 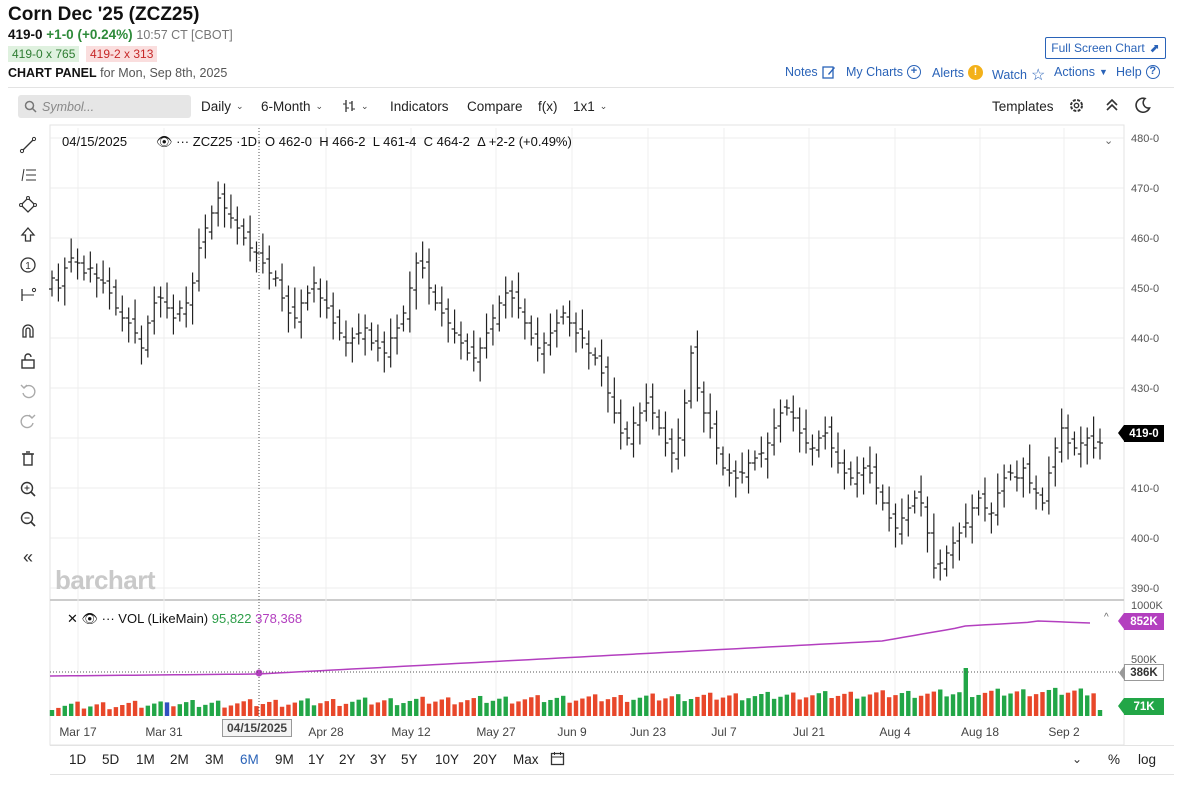 What do you see at coordinates (1023, 106) in the screenshot?
I see `templates-button: Templates` at bounding box center [1023, 106].